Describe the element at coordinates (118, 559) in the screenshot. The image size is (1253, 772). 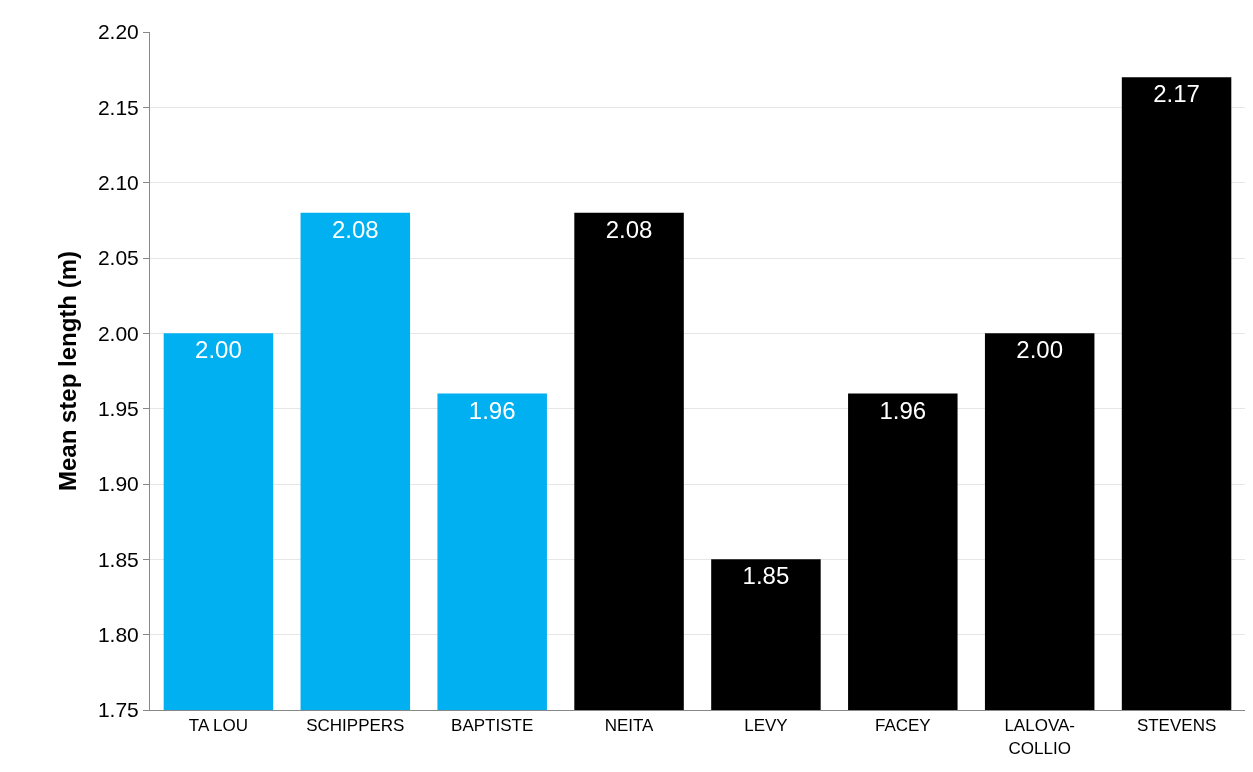
I see `y-tick-label: 1.85` at that location.